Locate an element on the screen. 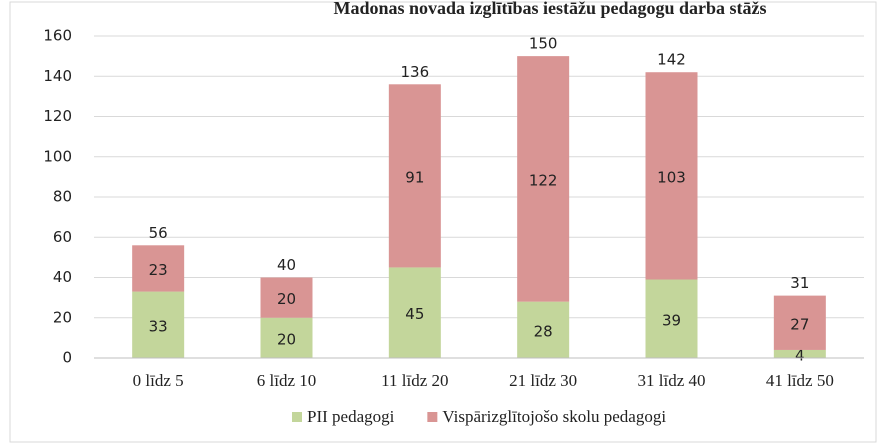  data-label: 27 is located at coordinates (799, 324).